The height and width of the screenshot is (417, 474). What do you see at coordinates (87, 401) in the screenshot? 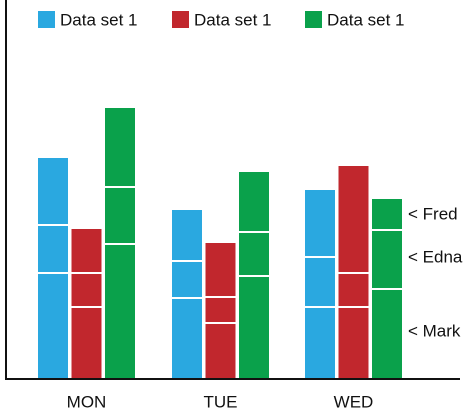
I see `x-tick-label: MON` at bounding box center [87, 401].